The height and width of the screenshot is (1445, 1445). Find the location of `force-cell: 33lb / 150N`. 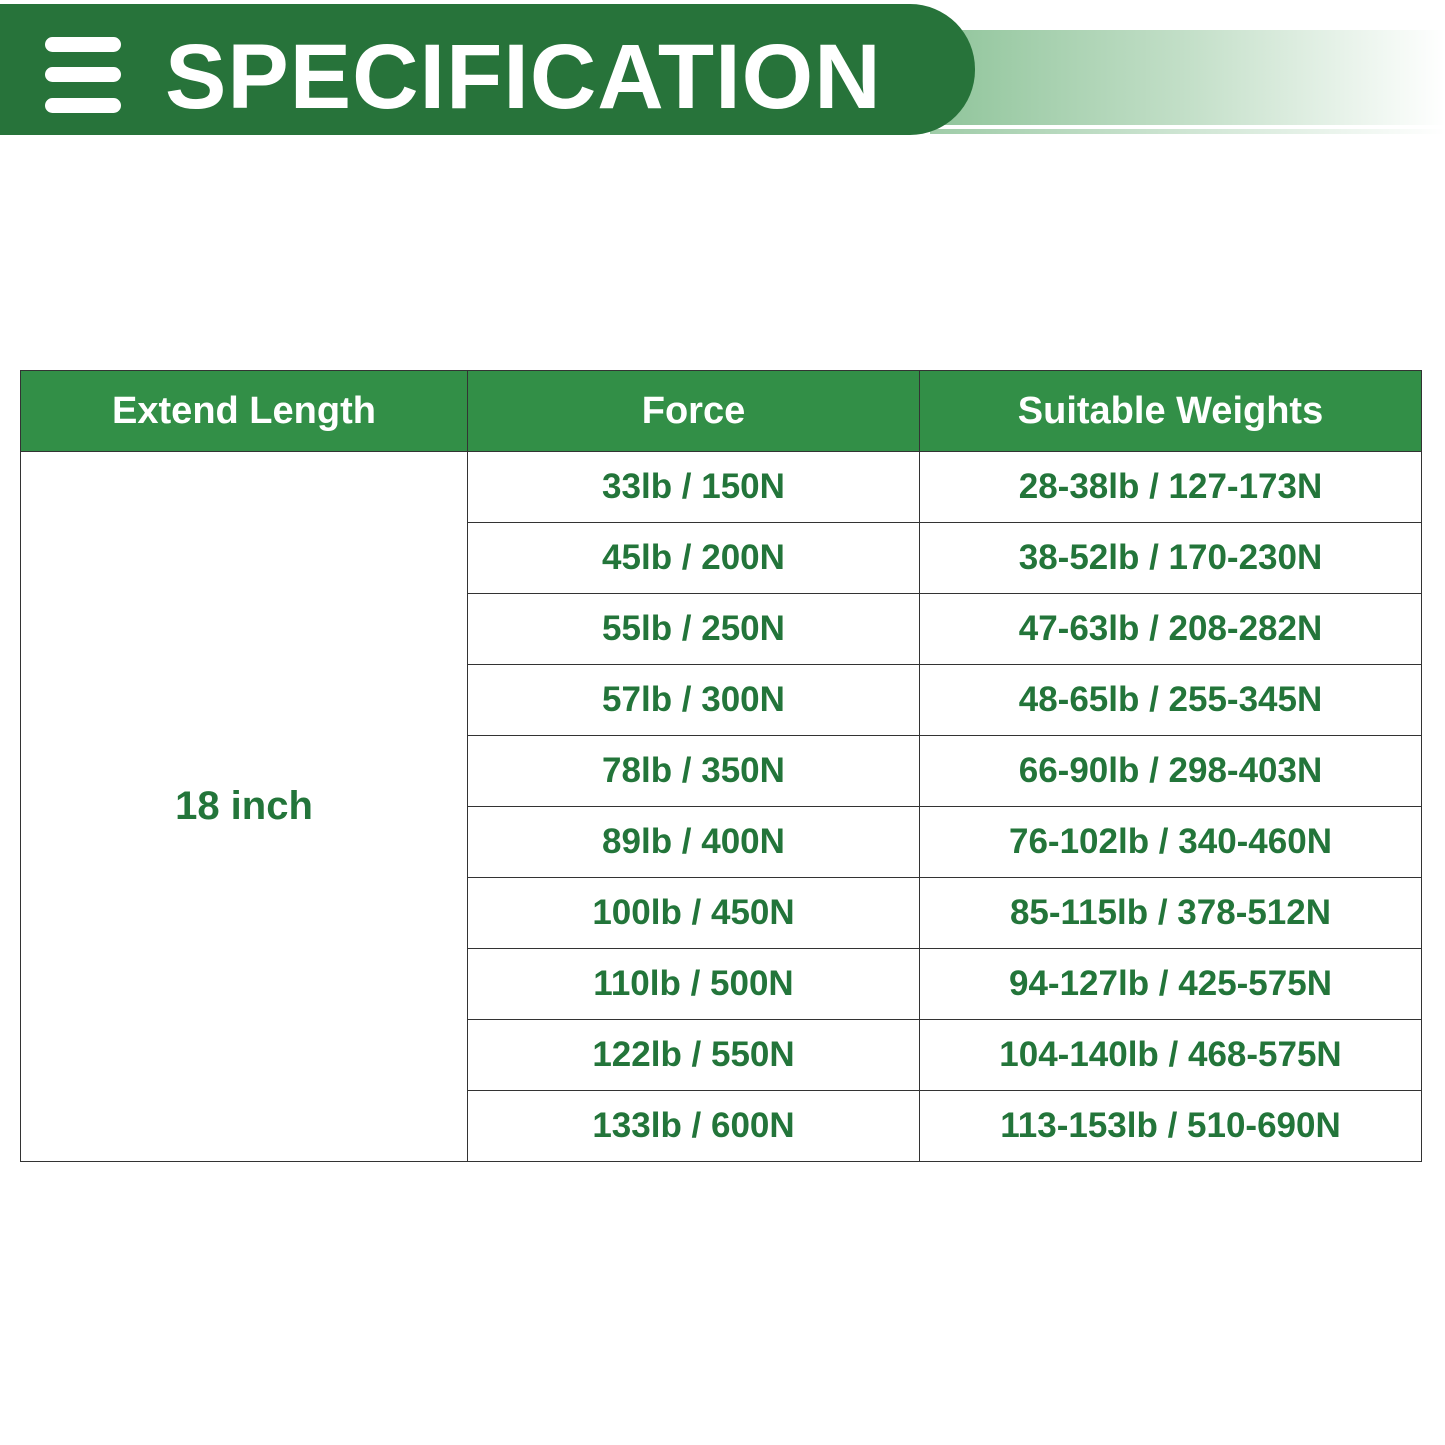

force-cell: 33lb / 150N is located at coordinates (693, 487).